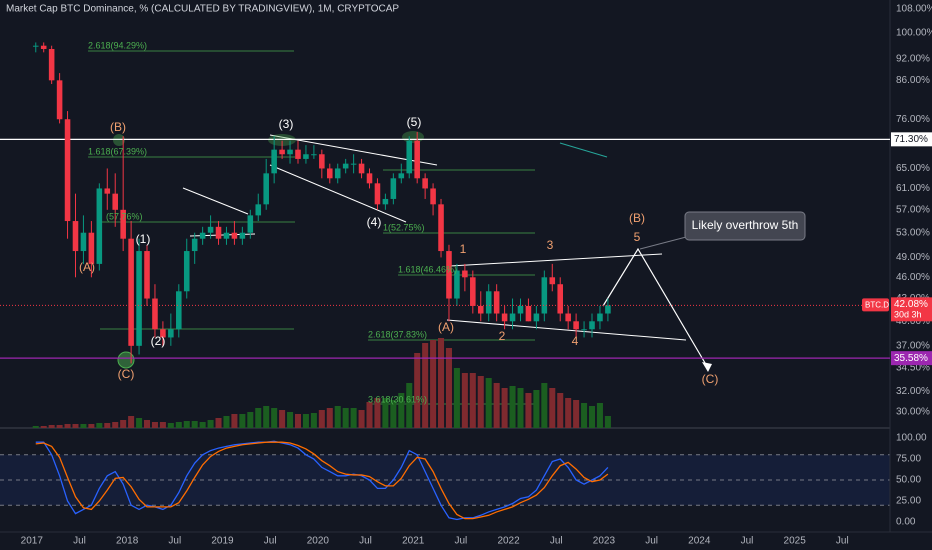 The image size is (932, 550). I want to click on wave-label: 1, so click(463, 249).